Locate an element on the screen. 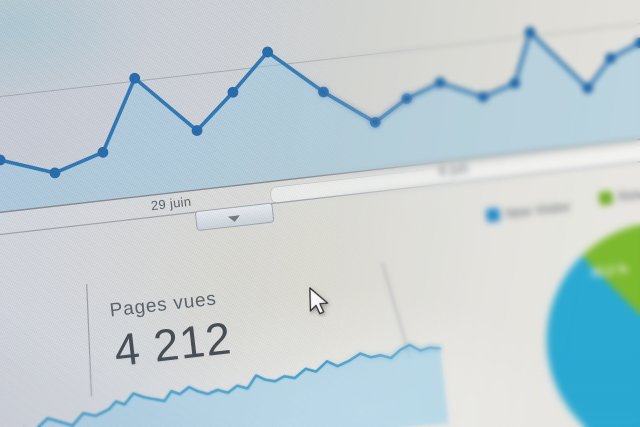 The height and width of the screenshot is (427, 640). legend-swatch-green is located at coordinates (606, 198).